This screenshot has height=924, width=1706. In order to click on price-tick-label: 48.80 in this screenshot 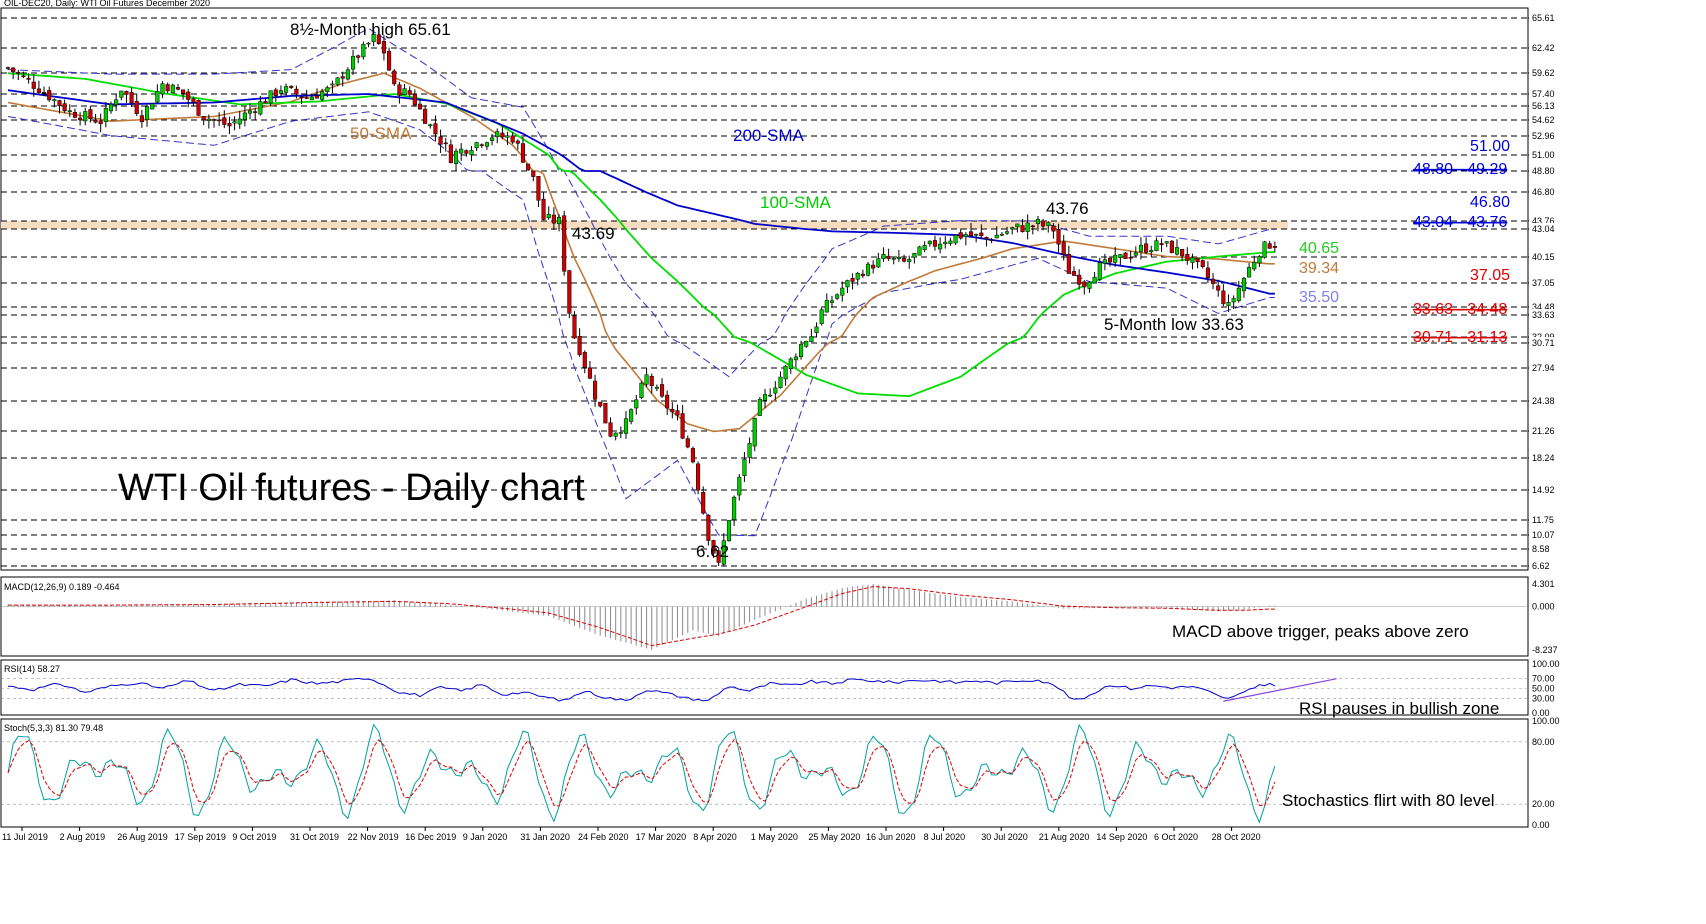, I will do `click(1543, 171)`.